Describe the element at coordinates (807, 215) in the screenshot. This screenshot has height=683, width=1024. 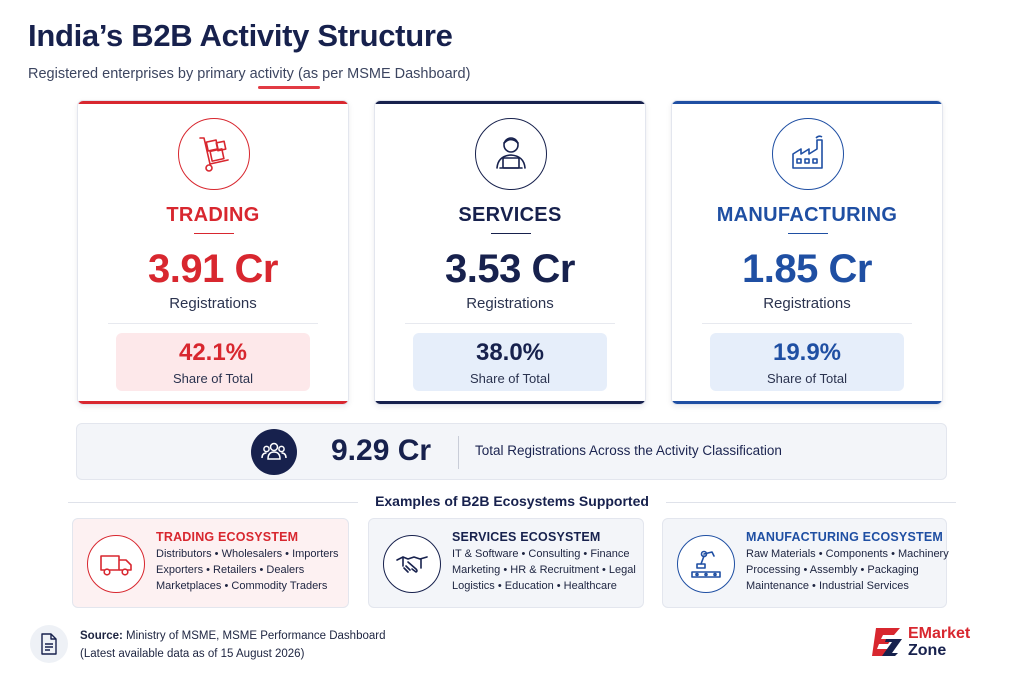
I see `card-category: MANUFACTURING` at that location.